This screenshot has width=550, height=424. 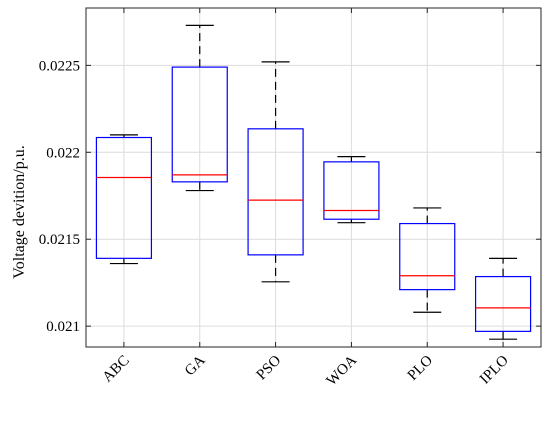 I want to click on box-plo, so click(x=427, y=260).